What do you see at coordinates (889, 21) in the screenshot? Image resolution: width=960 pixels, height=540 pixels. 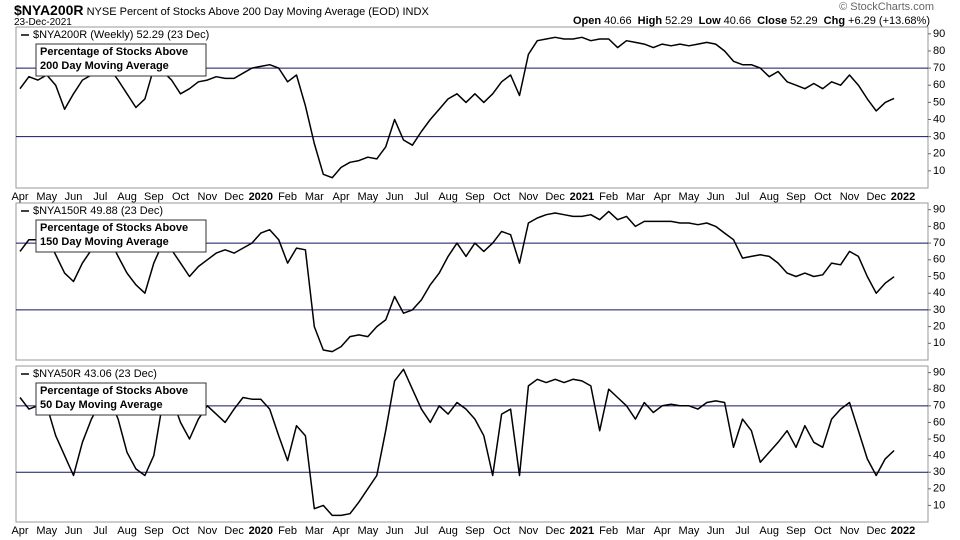 I see `quote-value: +6.29 (+13.68%)` at bounding box center [889, 21].